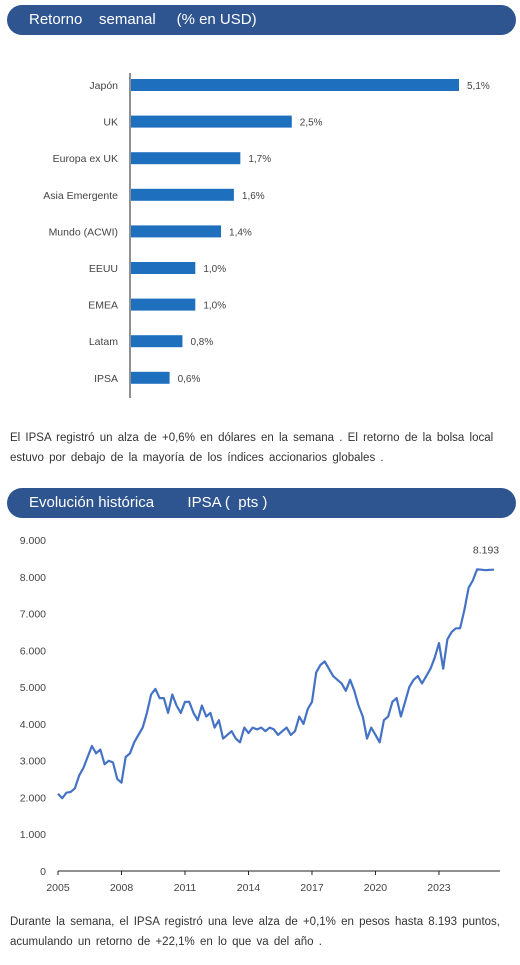 The width and height of the screenshot is (520, 965). I want to click on x-tick-label: 2008, so click(122, 888).